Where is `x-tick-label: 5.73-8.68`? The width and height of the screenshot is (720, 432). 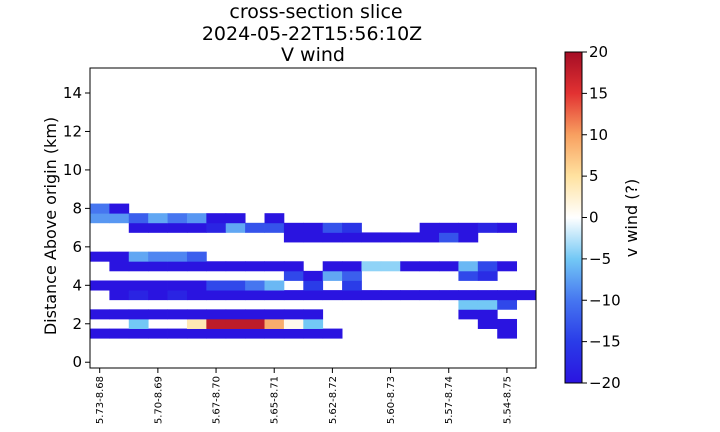 x-tick-label: 5.73-8.68 is located at coordinates (100, 400).